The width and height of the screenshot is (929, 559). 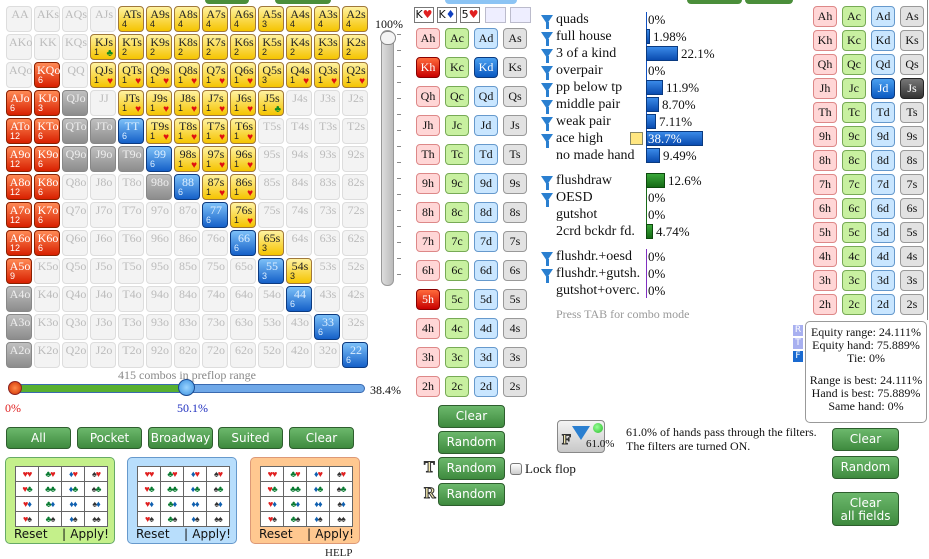 What do you see at coordinates (38, 438) in the screenshot?
I see `all-button: All` at bounding box center [38, 438].